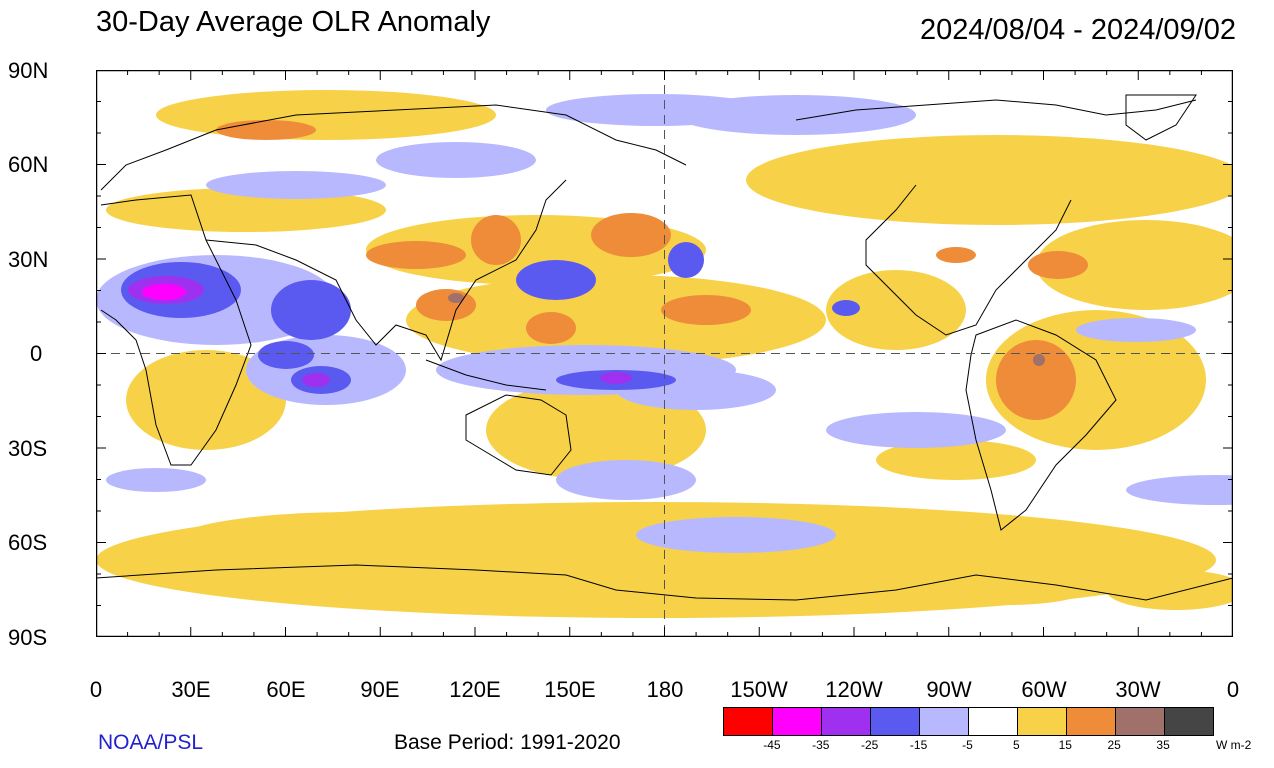 The image size is (1274, 768). What do you see at coordinates (1016, 745) in the screenshot?
I see `colorbar-tick-label: 5` at bounding box center [1016, 745].